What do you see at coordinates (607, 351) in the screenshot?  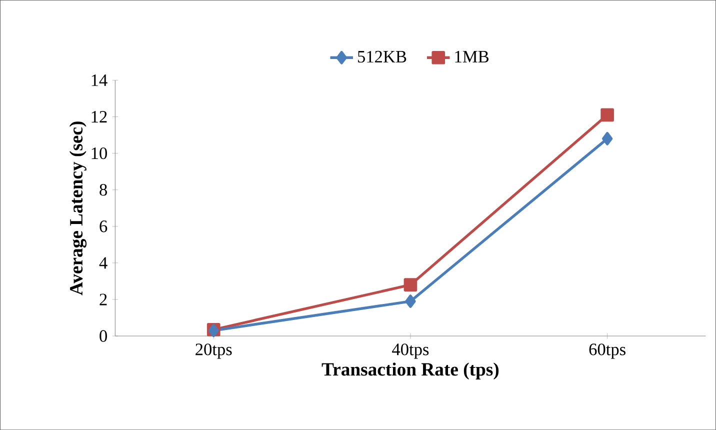 I see `x-tick-label: 60tps` at bounding box center [607, 351].